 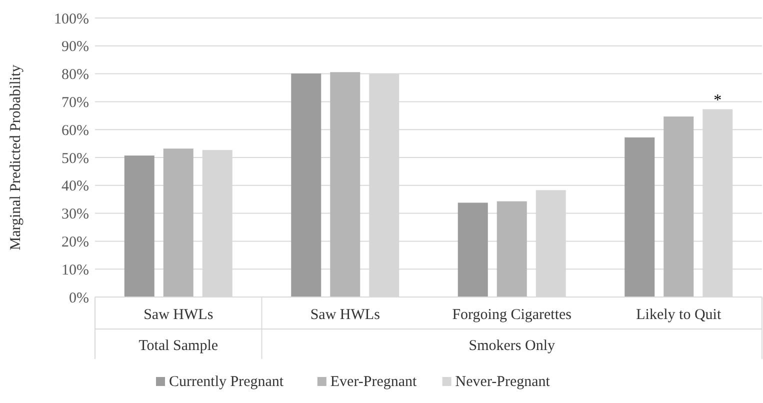 I want to click on y-tick-label: 90%, so click(x=75, y=47).